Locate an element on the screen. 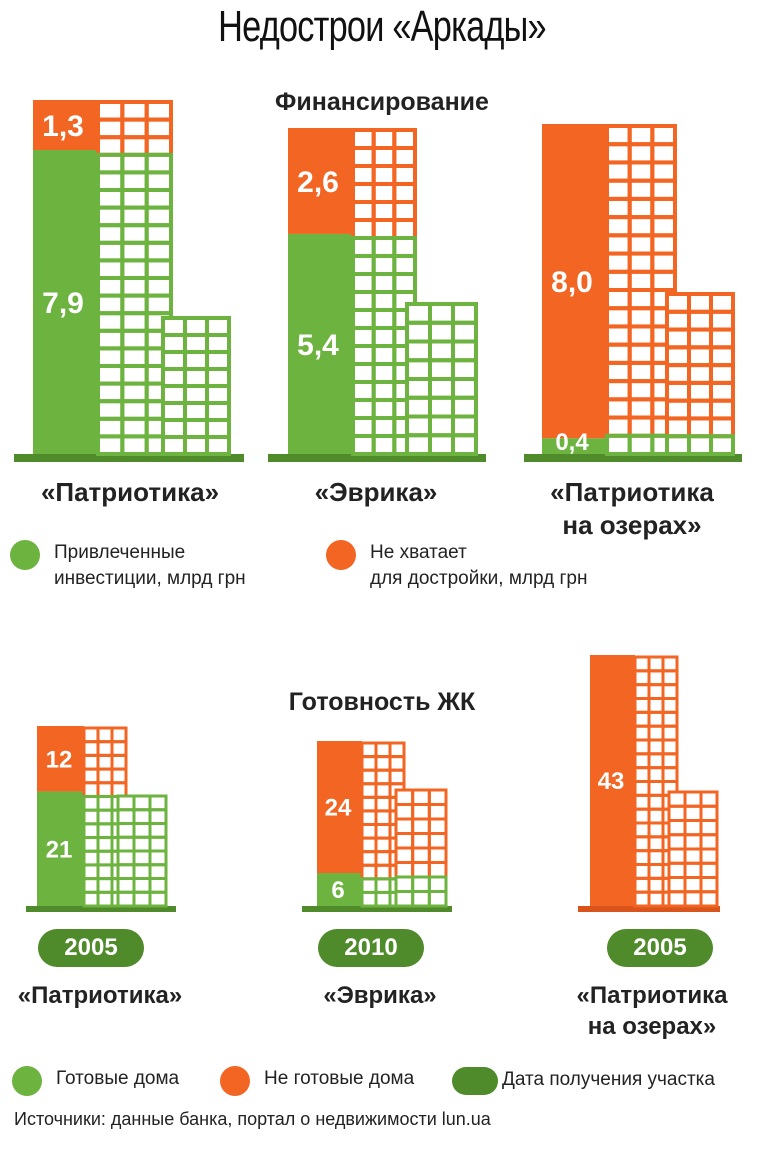  segment-ready-fin-patriotika is located at coordinates (65, 302).